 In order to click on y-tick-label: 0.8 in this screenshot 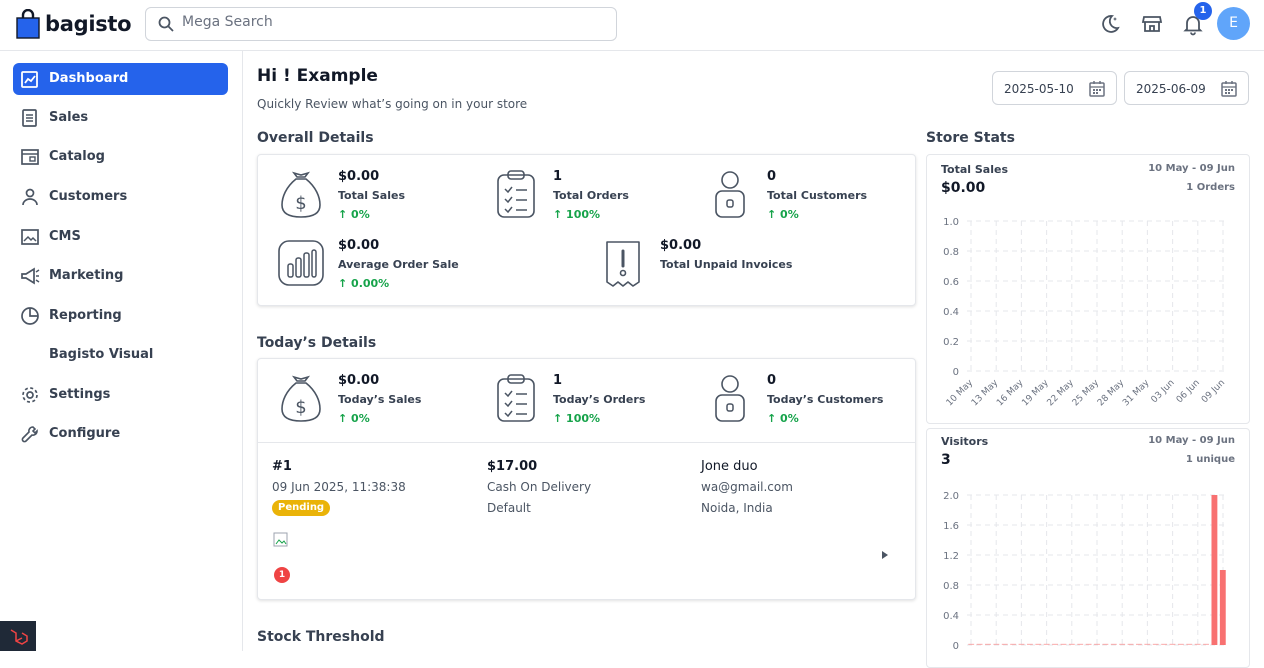, I will do `click(951, 586)`.